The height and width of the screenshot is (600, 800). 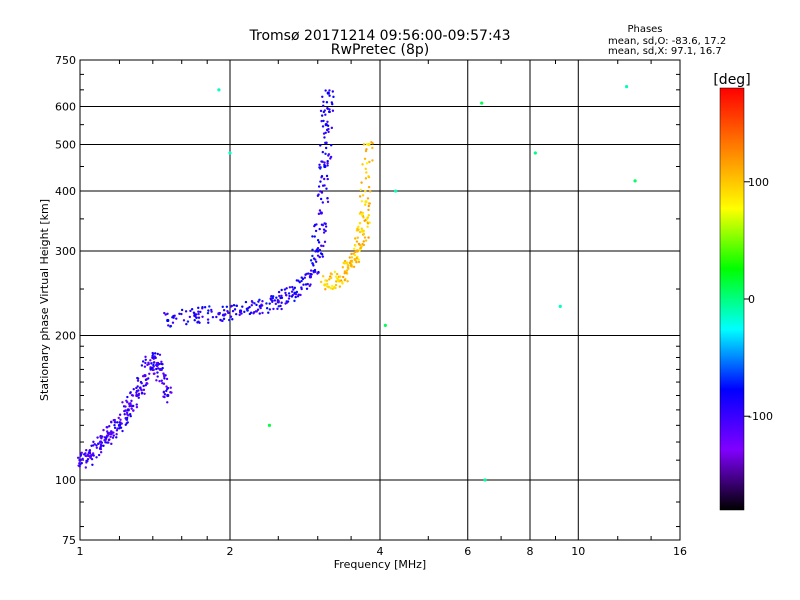 What do you see at coordinates (65, 336) in the screenshot?
I see `y-tick-label: 200` at bounding box center [65, 336].